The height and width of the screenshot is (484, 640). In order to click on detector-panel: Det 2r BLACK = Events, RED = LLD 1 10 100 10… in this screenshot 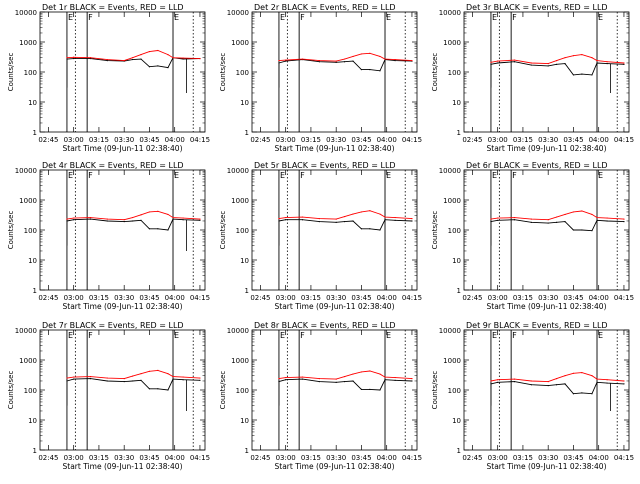, I will do `click(320, 78)`.